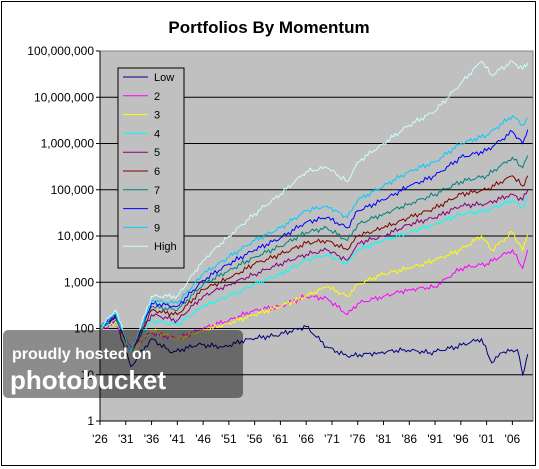  What do you see at coordinates (82, 354) in the screenshot?
I see `watermark-line1: proudly hosted on` at bounding box center [82, 354].